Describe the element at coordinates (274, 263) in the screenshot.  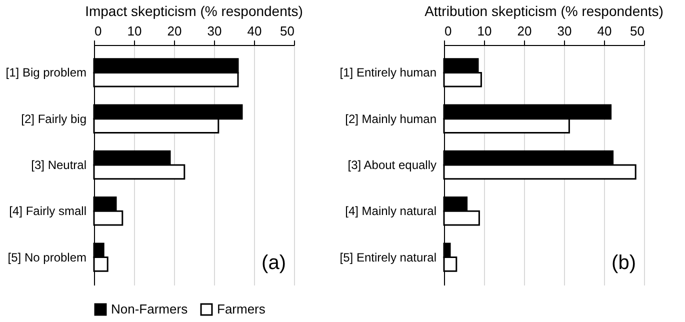
I see `annotation: (a)` at that location.